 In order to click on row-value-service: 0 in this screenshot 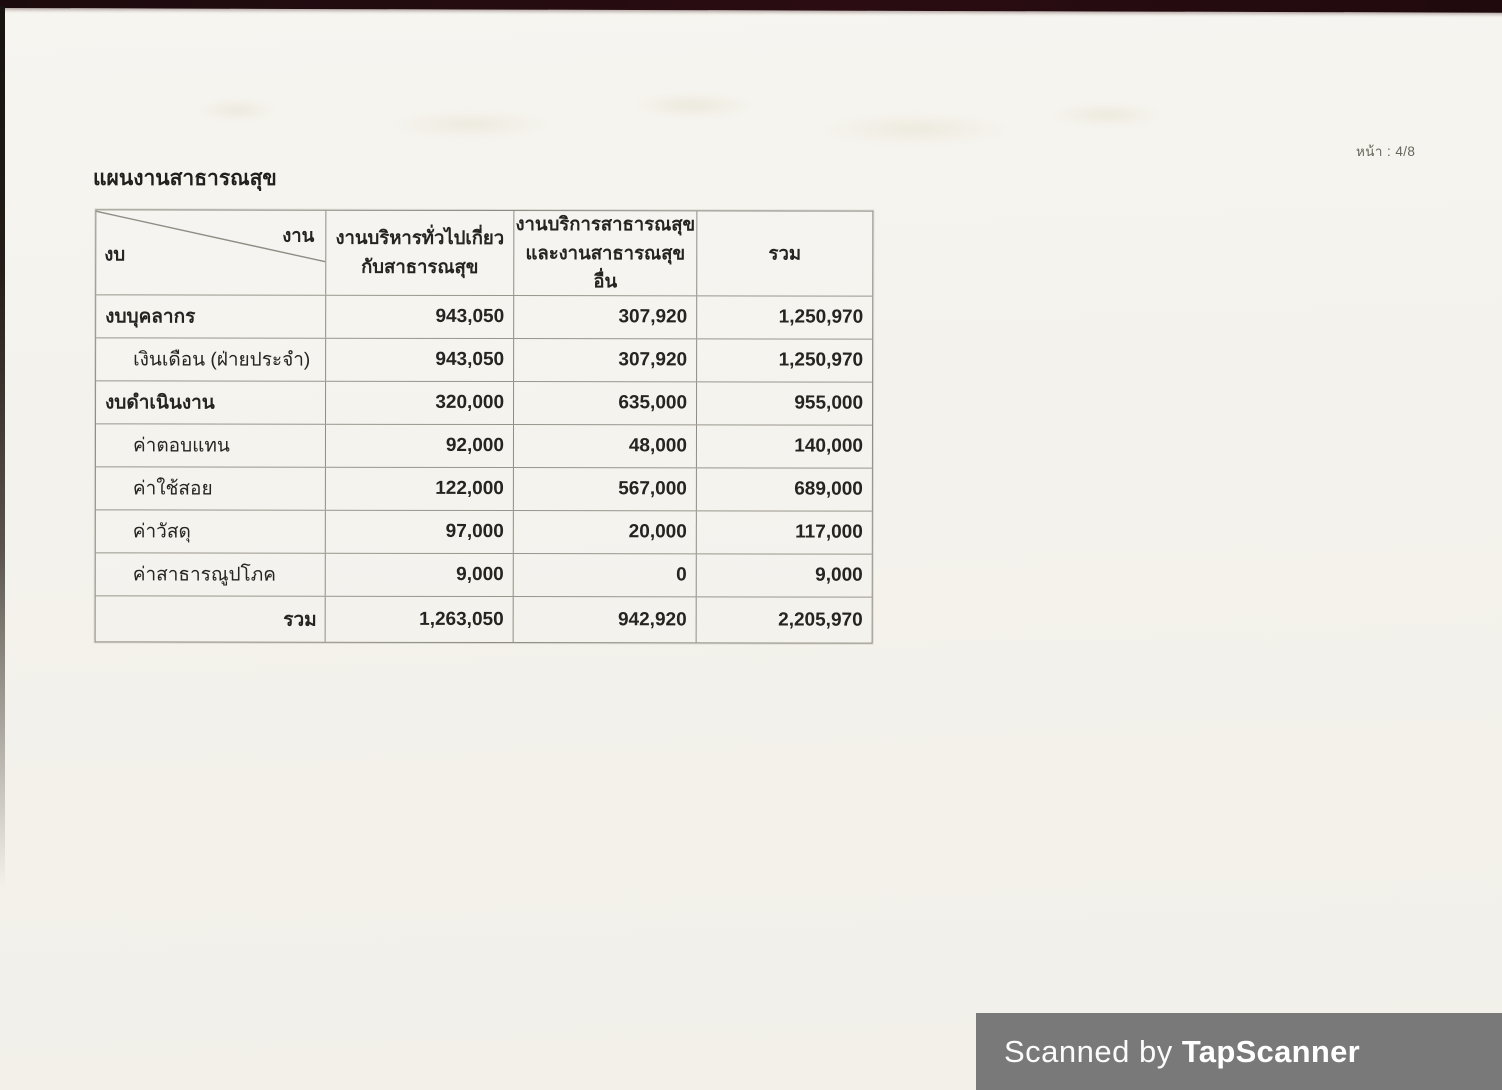, I will do `click(604, 575)`.